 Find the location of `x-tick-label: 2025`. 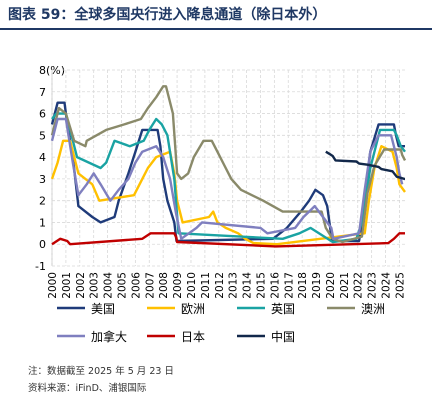

x-tick-label: 2025 is located at coordinates (400, 285).